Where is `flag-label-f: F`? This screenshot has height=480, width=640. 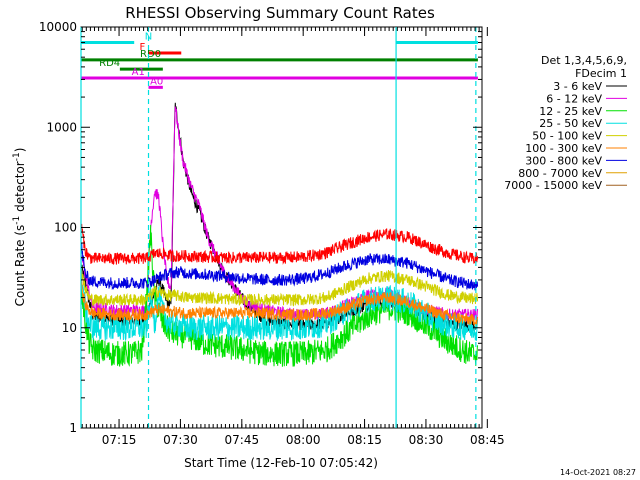 flag-label-f: F is located at coordinates (142, 47).